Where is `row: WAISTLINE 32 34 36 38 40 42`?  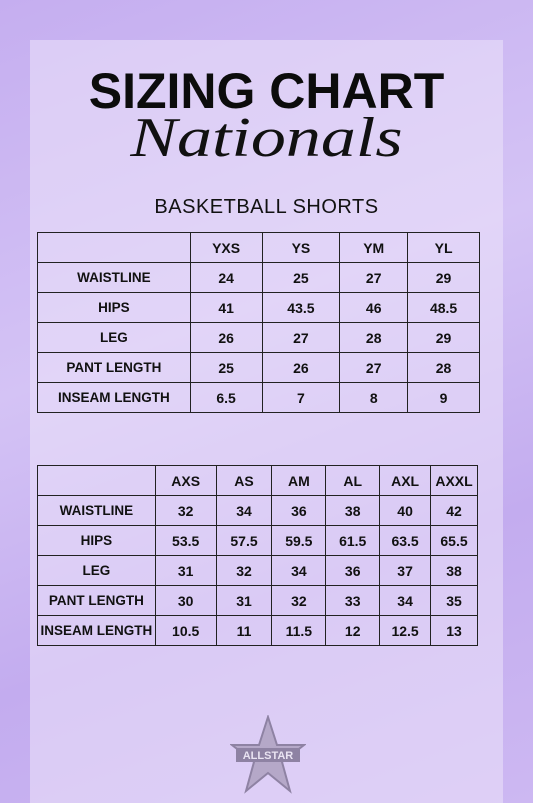 row: WAISTLINE 32 34 36 38 40 42 is located at coordinates (257, 510).